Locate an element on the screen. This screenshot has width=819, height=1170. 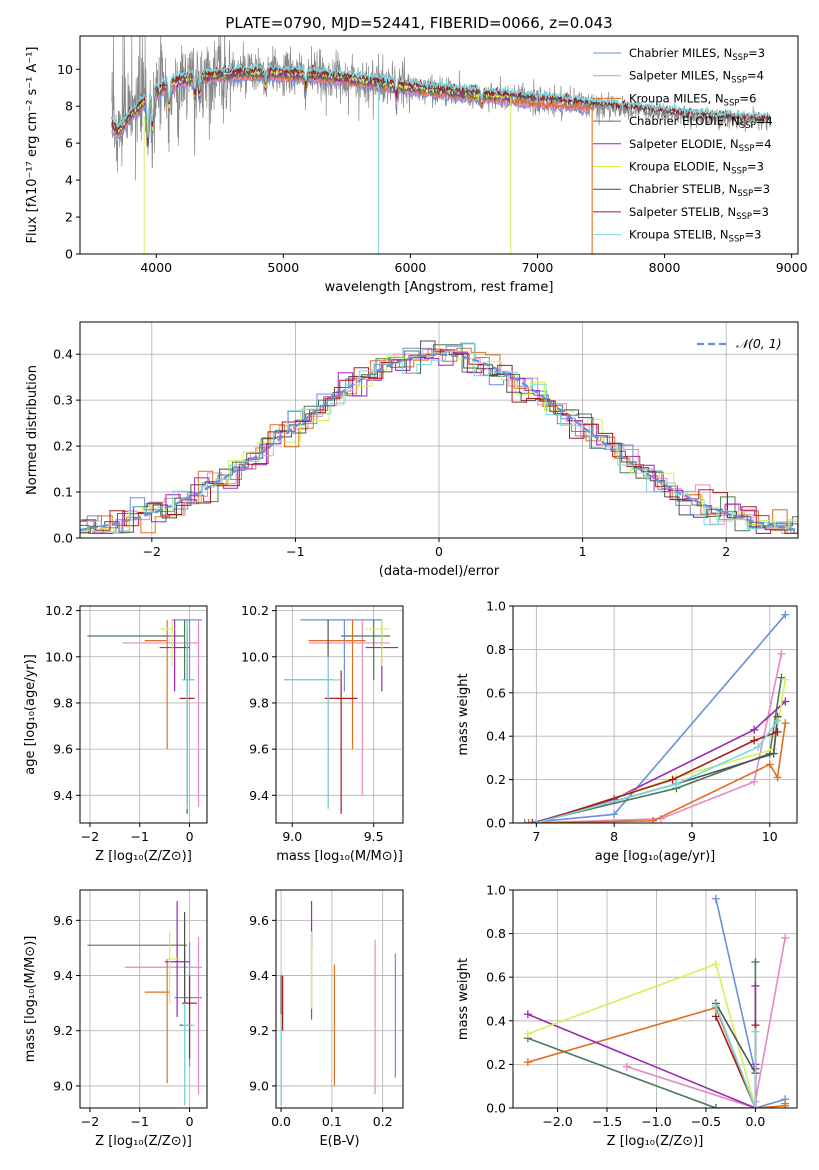
legend-entry-kroupa_miles: Kroupa MILES, NSSP=6 is located at coordinates (692, 99).